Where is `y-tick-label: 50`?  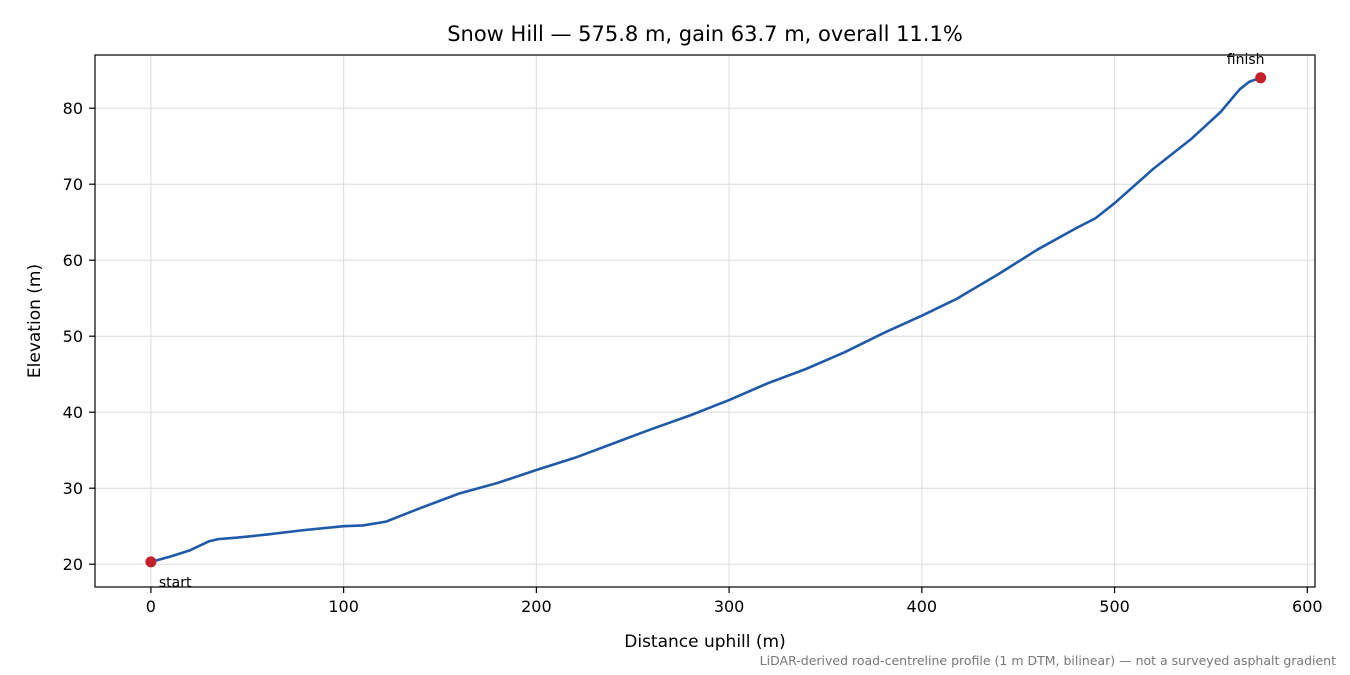 y-tick-label: 50 is located at coordinates (73, 336).